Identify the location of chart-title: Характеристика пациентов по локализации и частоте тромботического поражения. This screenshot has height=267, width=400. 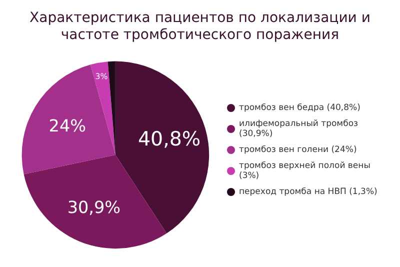
(200, 26).